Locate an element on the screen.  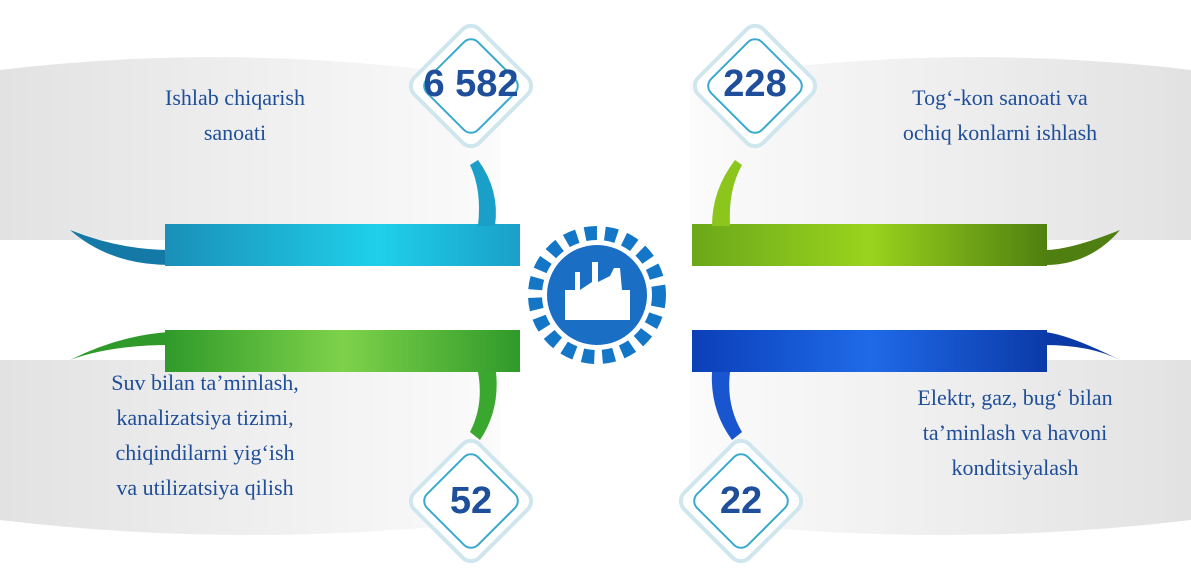
label-line: ochiq konlarni ishlash is located at coordinates (1000, 132).